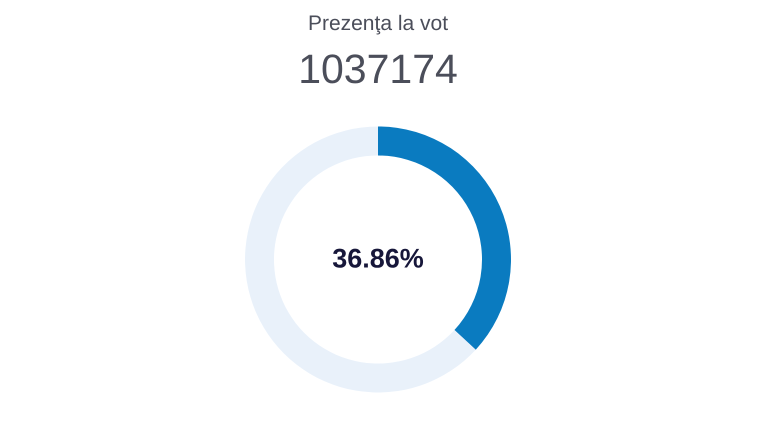 The image size is (768, 422). What do you see at coordinates (378, 23) in the screenshot?
I see `chart-title: Prezenţa la vot` at bounding box center [378, 23].